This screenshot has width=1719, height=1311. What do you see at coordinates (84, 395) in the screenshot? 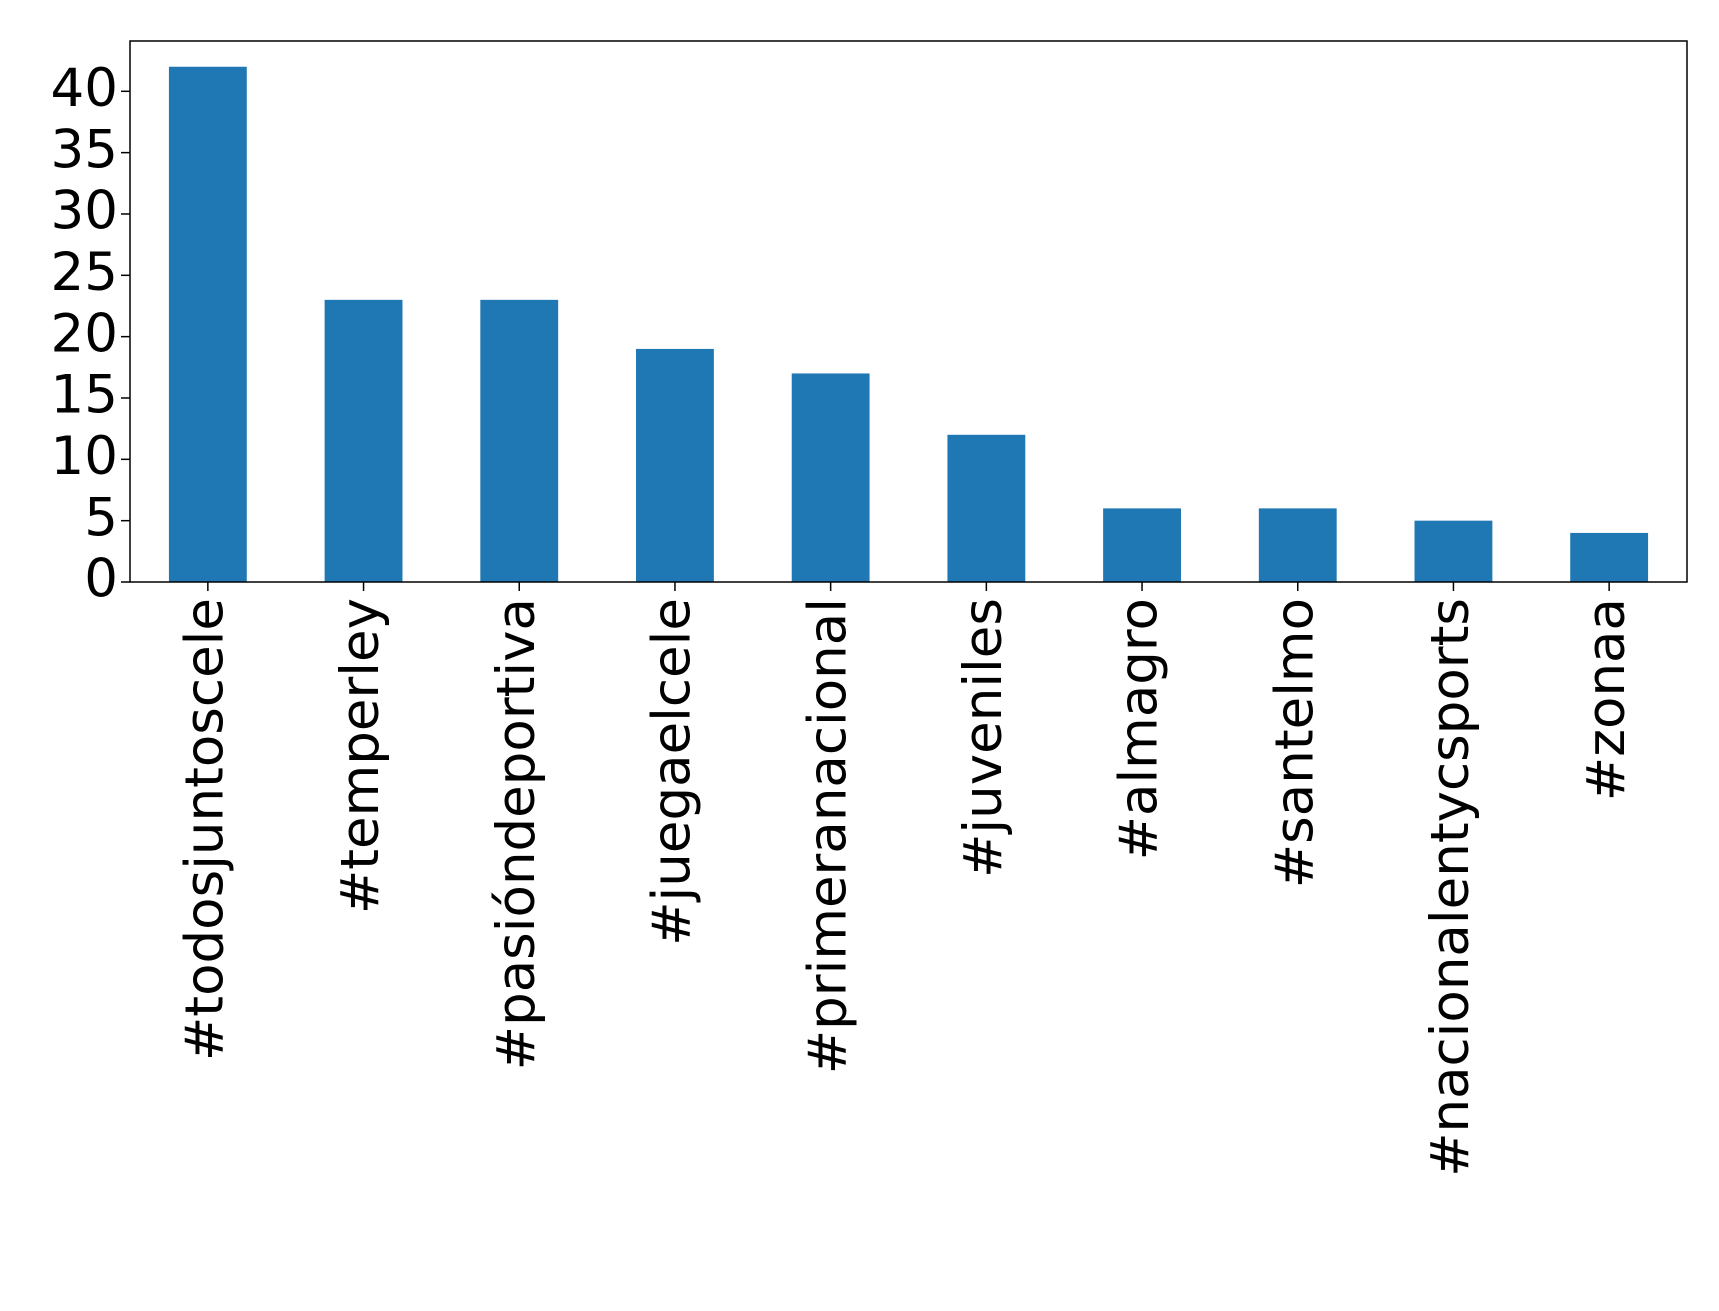
I see `y-tick-label: 15` at bounding box center [84, 395].